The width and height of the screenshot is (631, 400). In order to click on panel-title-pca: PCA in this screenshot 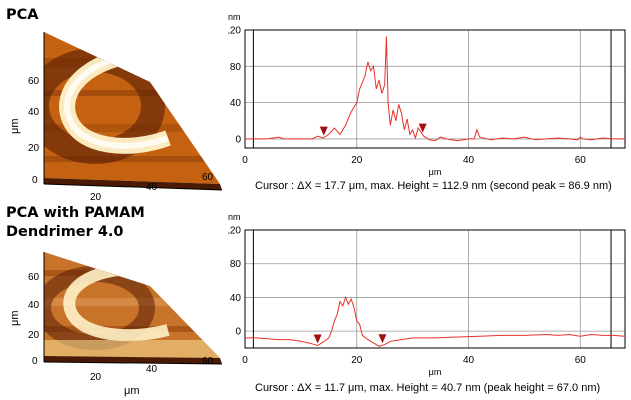, I will do `click(22, 15)`.